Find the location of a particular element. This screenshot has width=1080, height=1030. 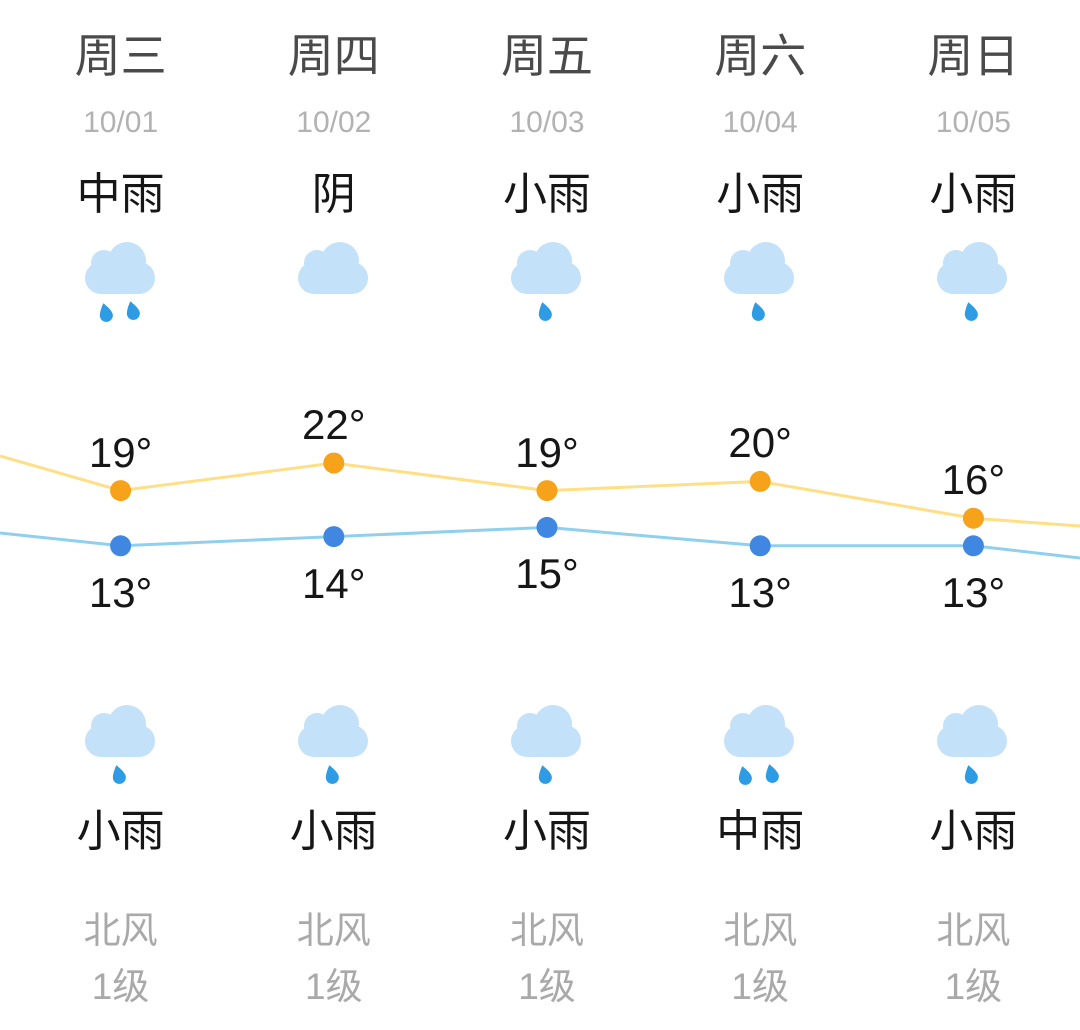

night-column-0: 小雨 北风 1级 is located at coordinates (120, 820).